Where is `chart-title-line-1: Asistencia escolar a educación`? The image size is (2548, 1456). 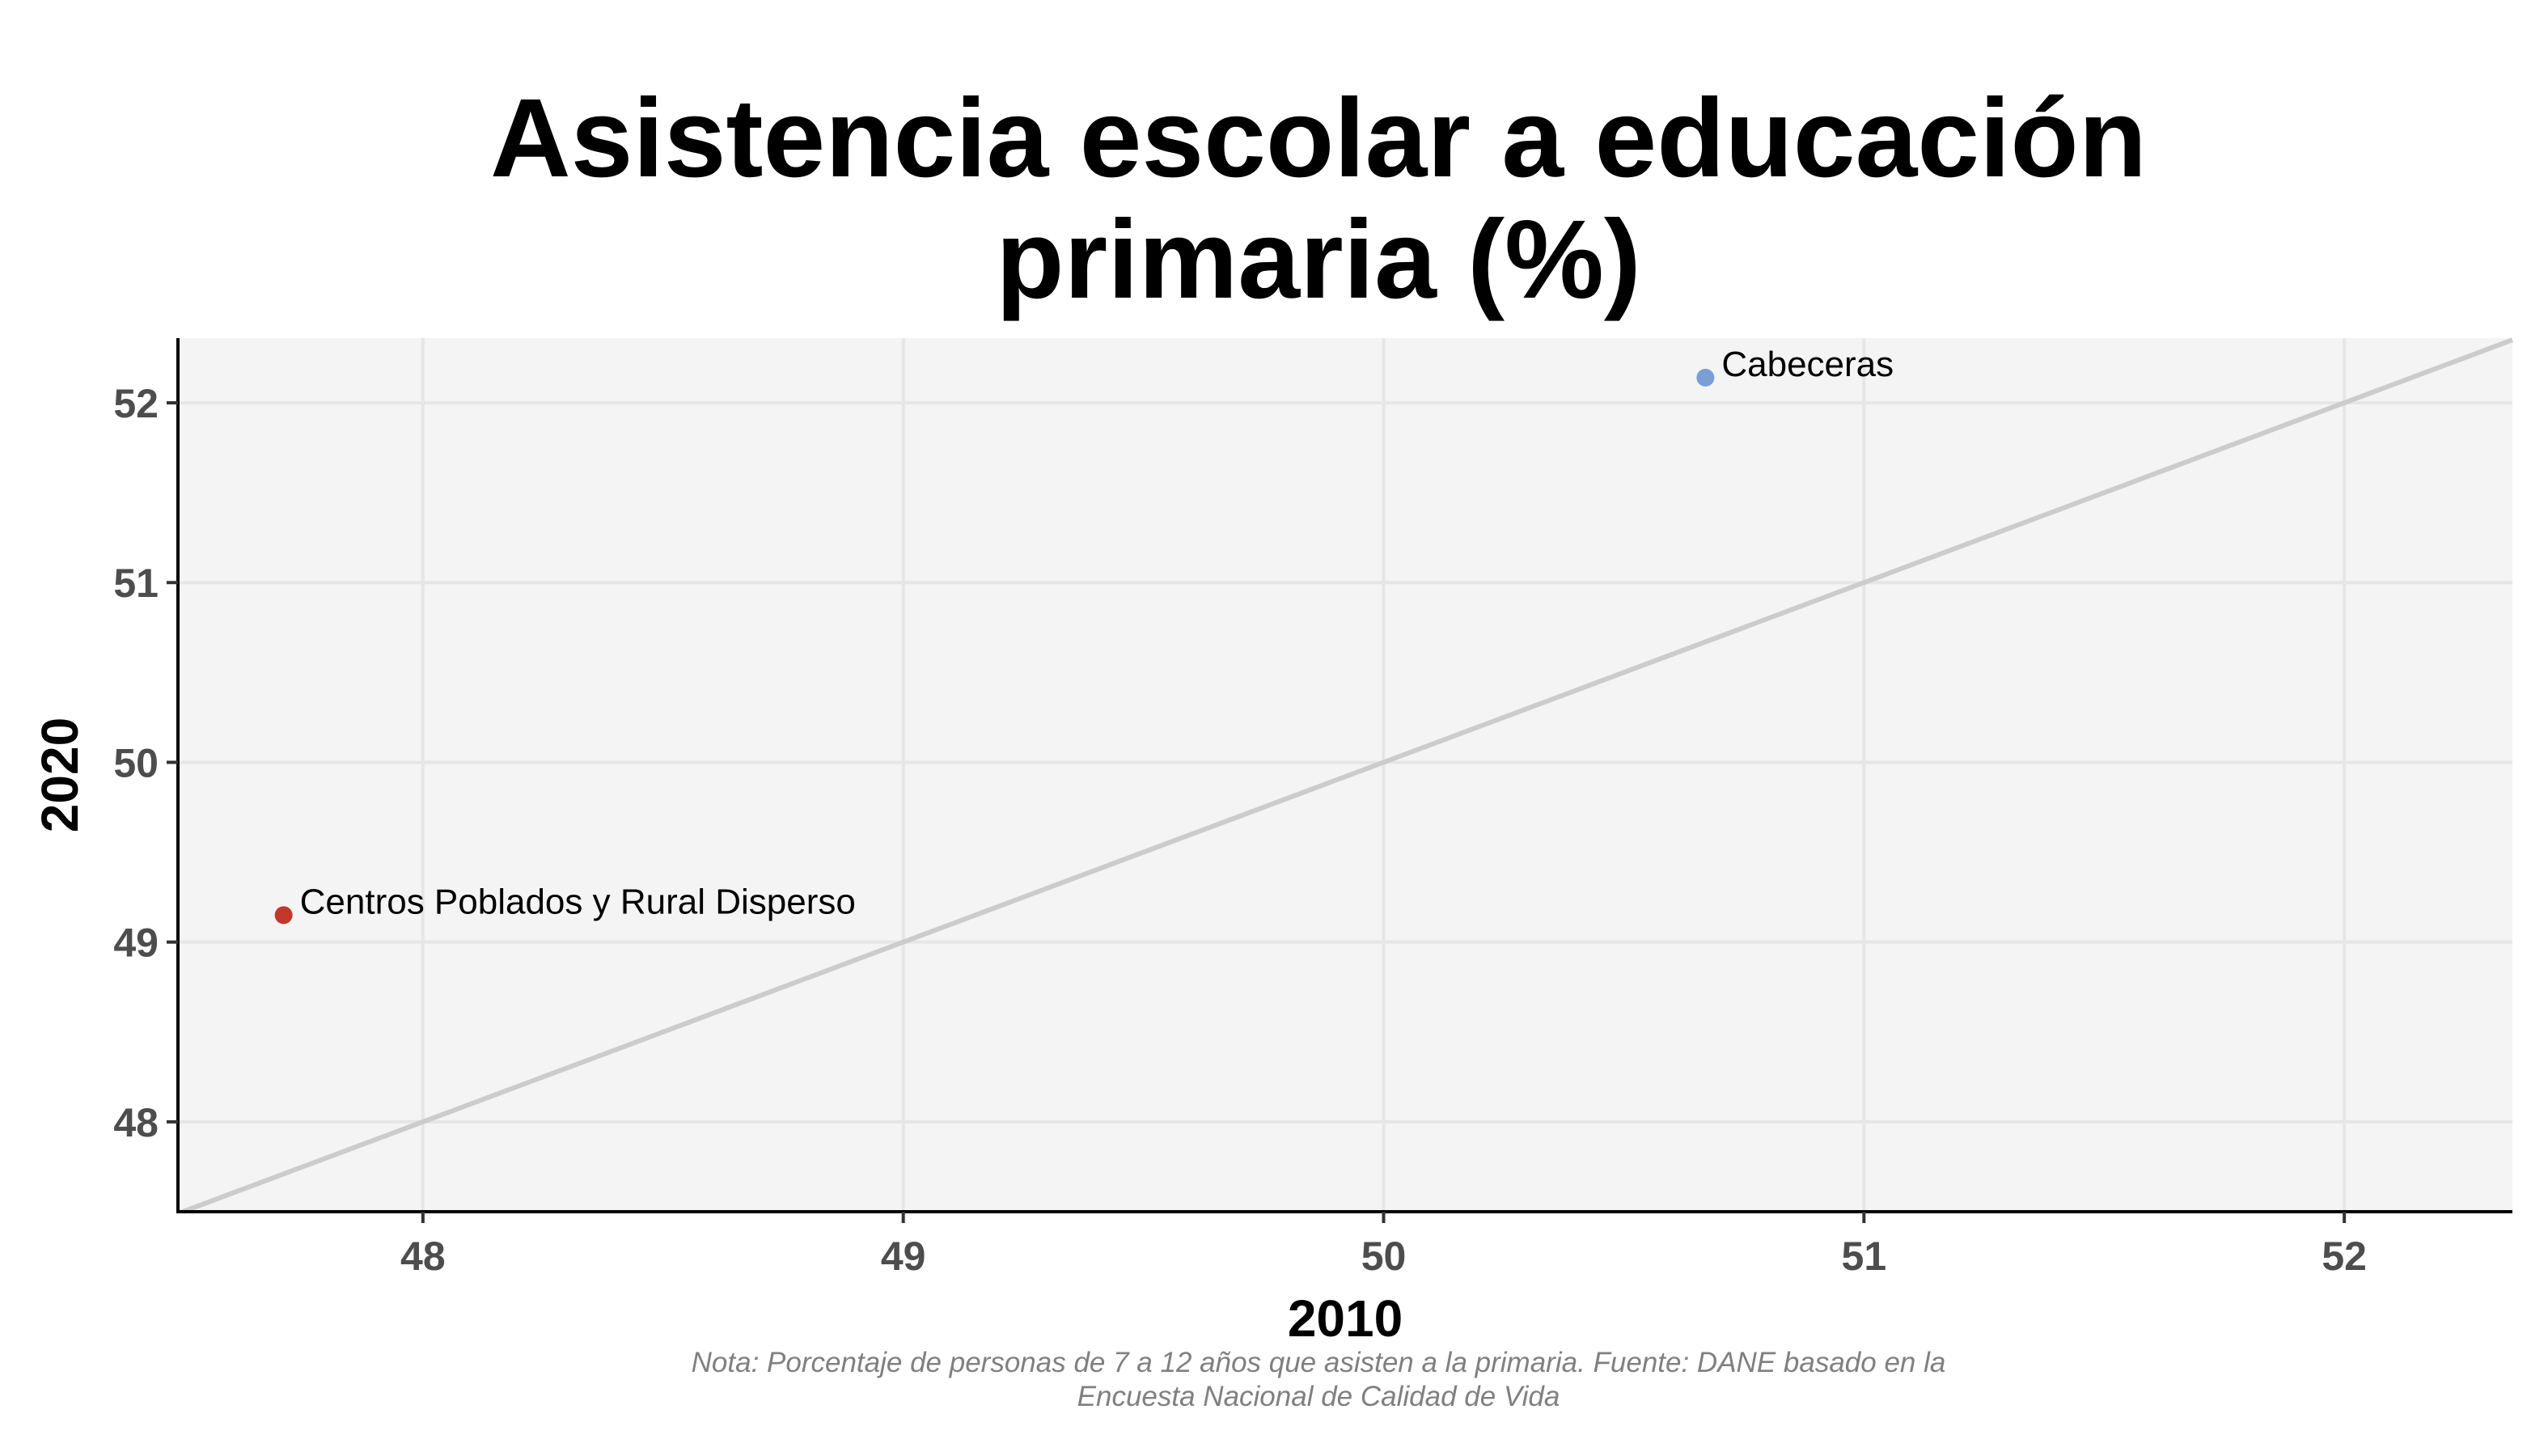 chart-title-line-1: Asistencia escolar a educación is located at coordinates (1318, 138).